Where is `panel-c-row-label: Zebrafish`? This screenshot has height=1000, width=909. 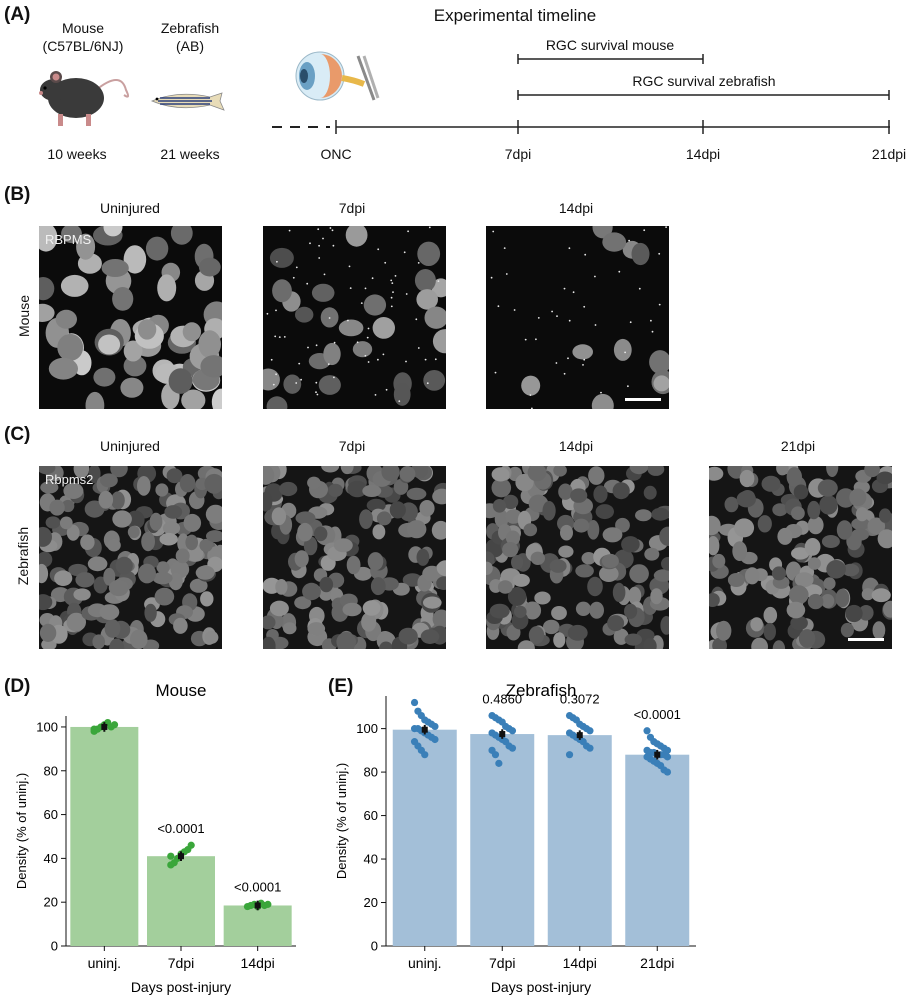 panel-c-row-label: Zebrafish is located at coordinates (23, 556).